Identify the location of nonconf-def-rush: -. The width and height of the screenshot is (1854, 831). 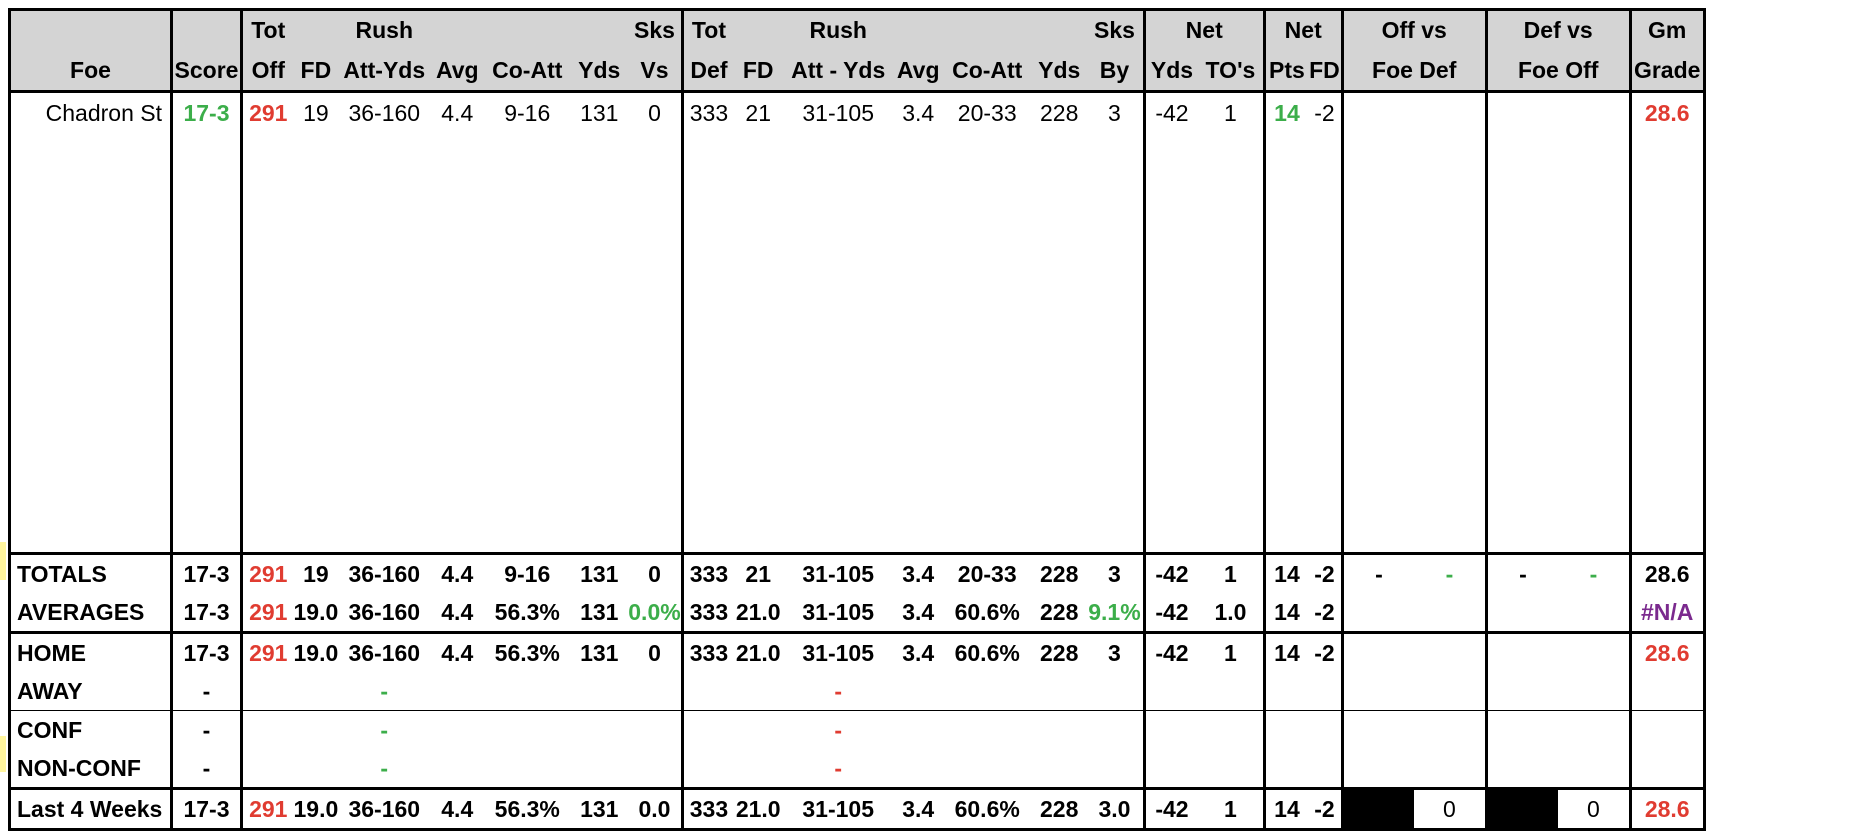
(838, 767).